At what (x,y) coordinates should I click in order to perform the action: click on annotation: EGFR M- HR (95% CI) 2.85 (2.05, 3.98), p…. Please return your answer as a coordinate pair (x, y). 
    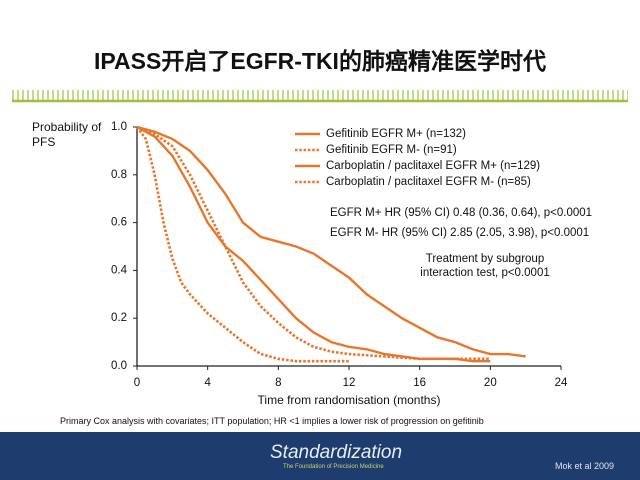
    Looking at the image, I should click on (460, 233).